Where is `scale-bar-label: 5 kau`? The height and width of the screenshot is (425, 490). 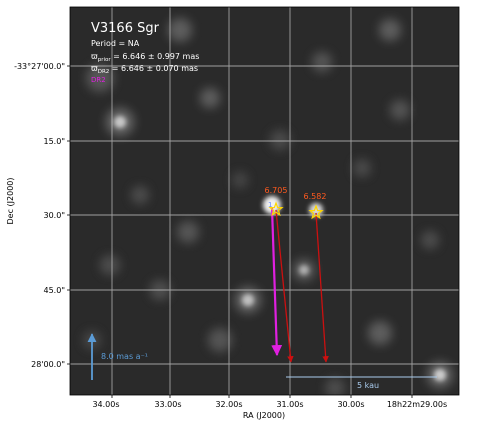 scale-bar-label: 5 kau is located at coordinates (368, 385).